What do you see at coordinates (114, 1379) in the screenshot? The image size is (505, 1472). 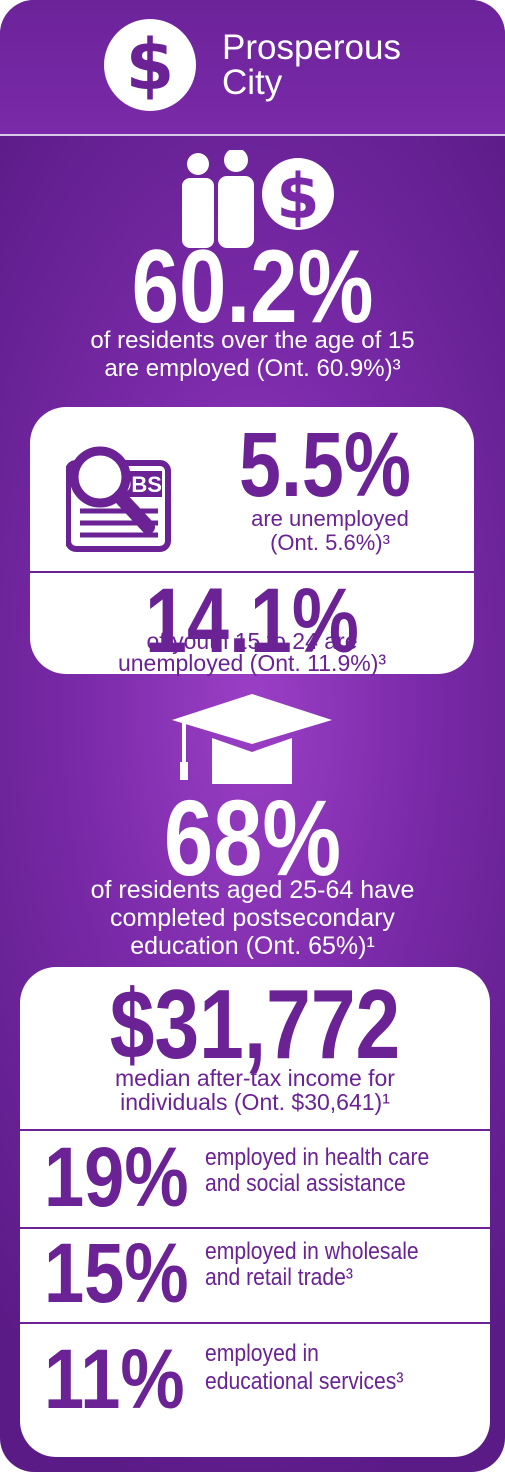 I see `sector-value: 11%` at bounding box center [114, 1379].